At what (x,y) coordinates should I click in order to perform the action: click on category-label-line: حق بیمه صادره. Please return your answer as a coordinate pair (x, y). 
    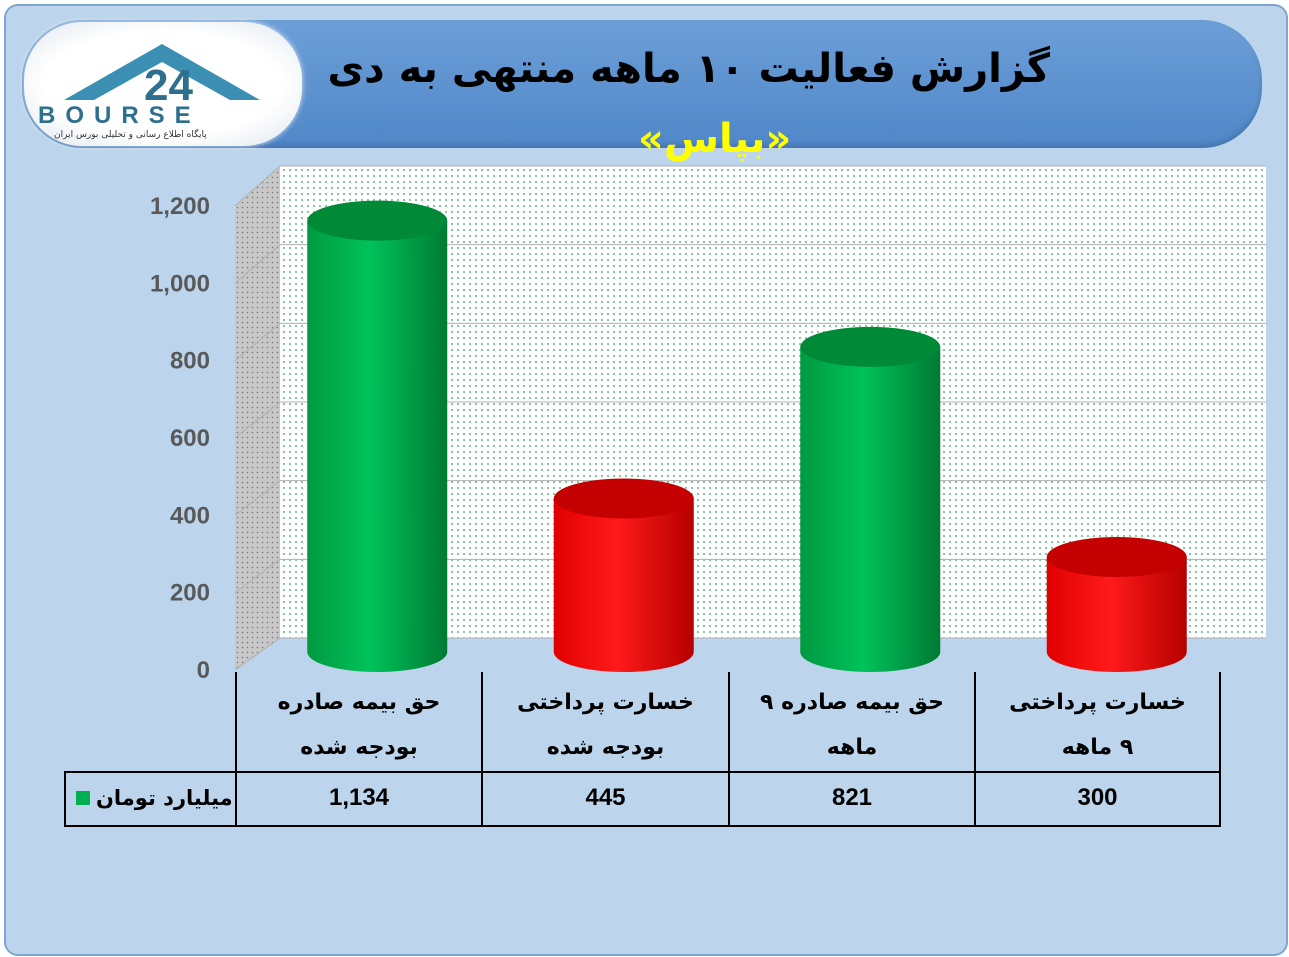
    Looking at the image, I should click on (359, 702).